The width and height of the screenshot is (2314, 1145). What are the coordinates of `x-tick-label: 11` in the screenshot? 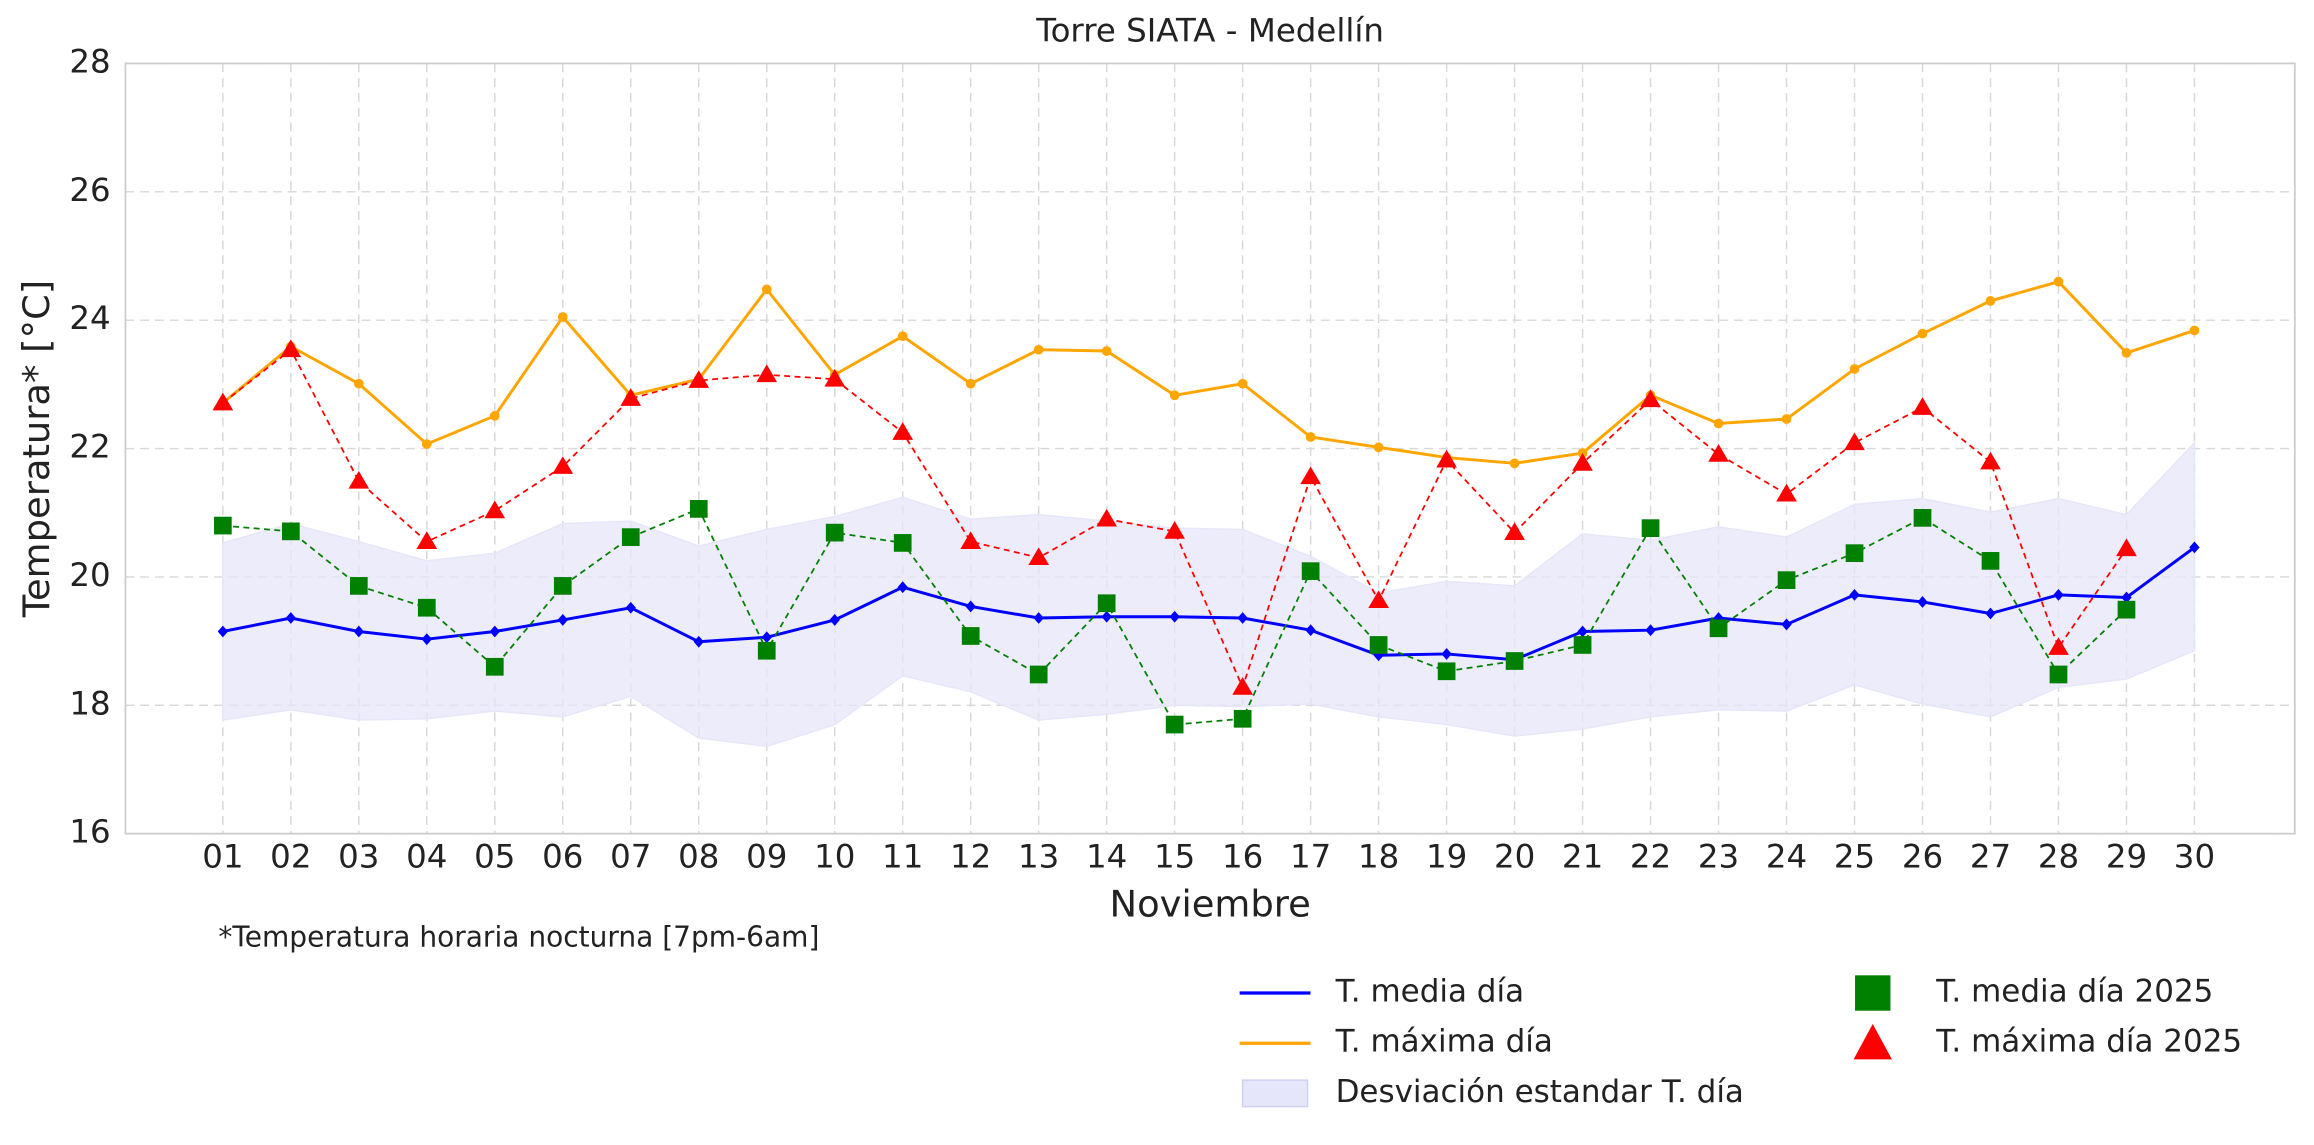 It's located at (902, 857).